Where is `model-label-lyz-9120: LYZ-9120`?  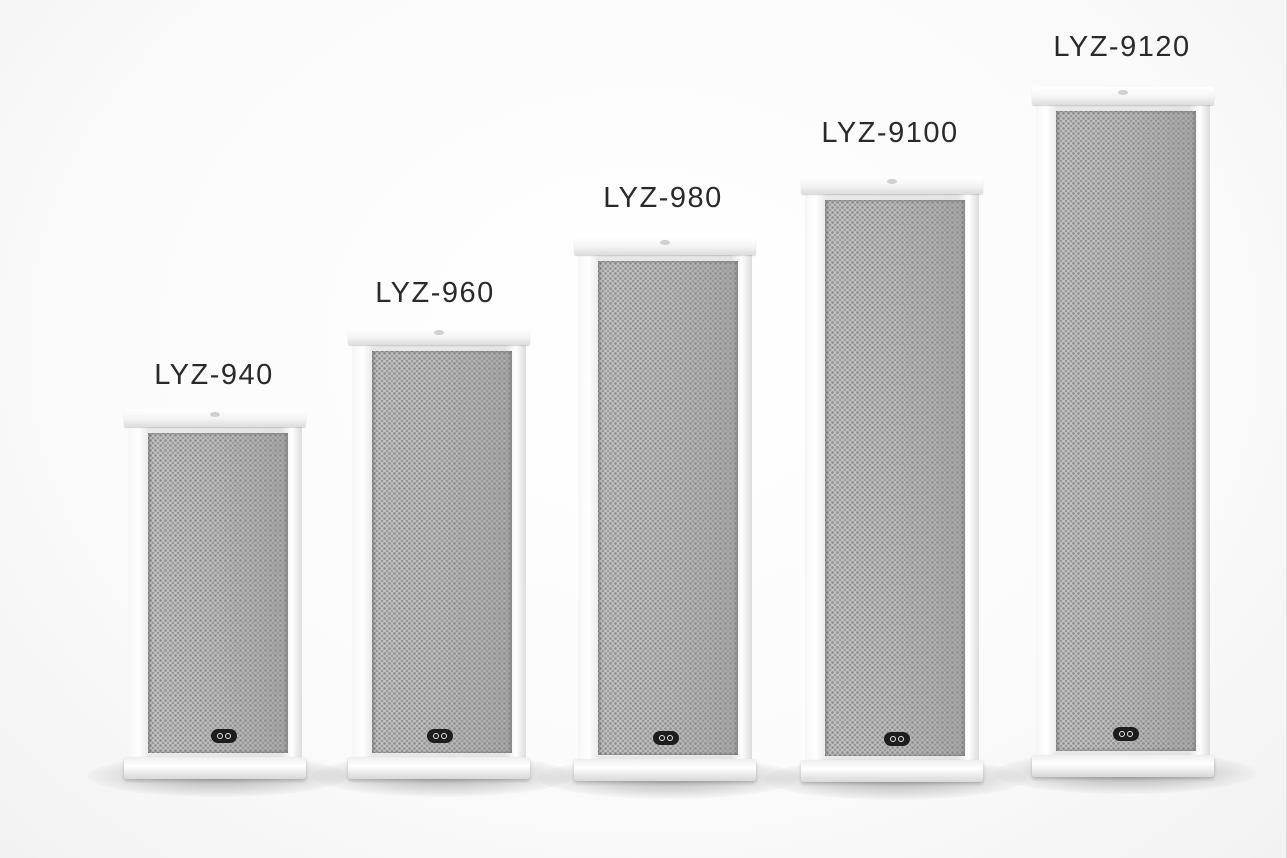 model-label-lyz-9120: LYZ-9120 is located at coordinates (1122, 47).